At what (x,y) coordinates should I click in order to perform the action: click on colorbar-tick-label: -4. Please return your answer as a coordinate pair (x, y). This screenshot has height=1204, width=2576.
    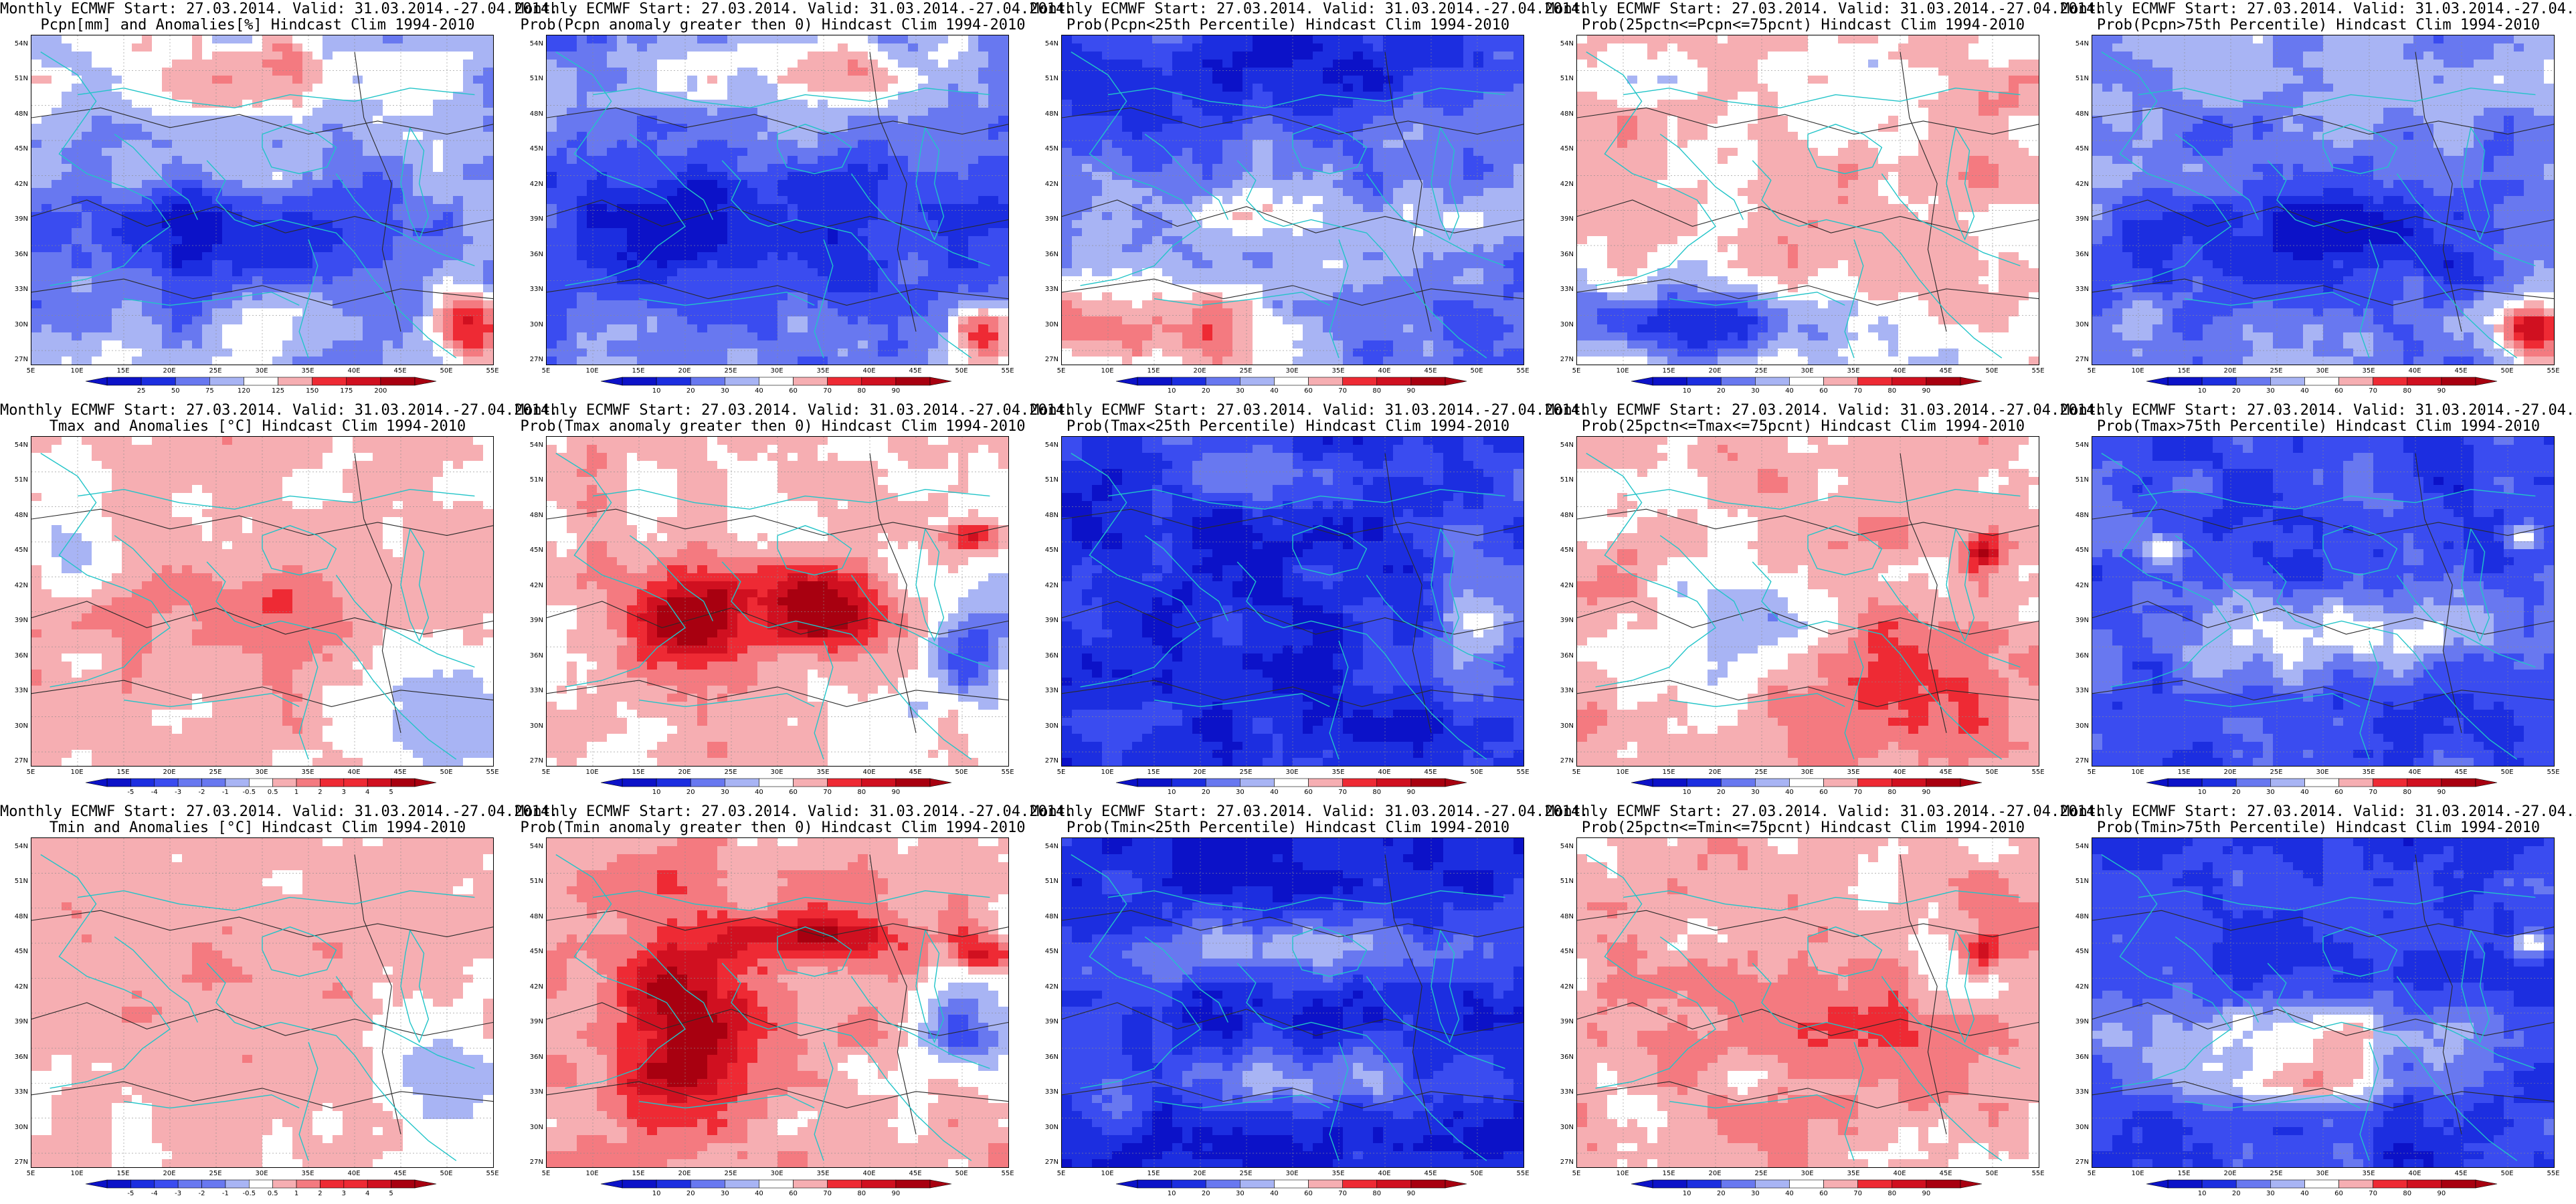
    Looking at the image, I should click on (154, 792).